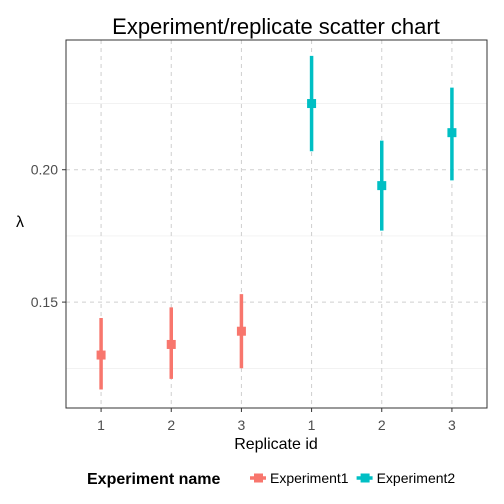 The height and width of the screenshot is (504, 504). I want to click on series-experiment1, so click(171, 342).